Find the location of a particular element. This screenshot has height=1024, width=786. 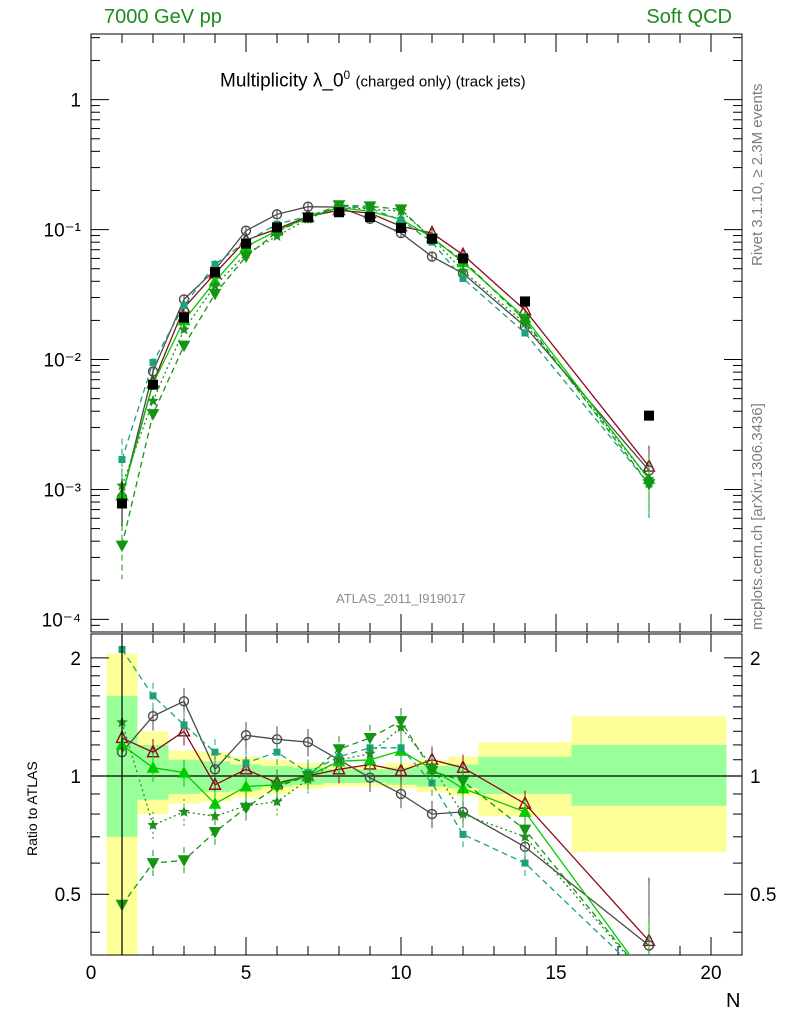

x-tick-label: 20 is located at coordinates (710, 973).